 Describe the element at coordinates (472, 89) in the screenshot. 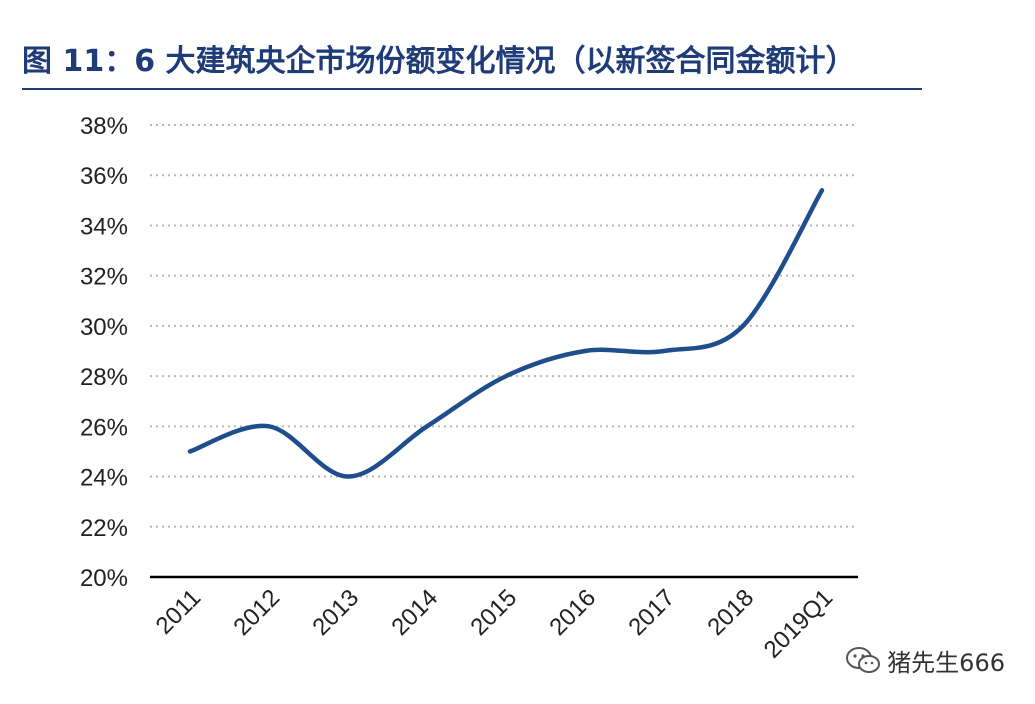

I see `title-divider` at that location.